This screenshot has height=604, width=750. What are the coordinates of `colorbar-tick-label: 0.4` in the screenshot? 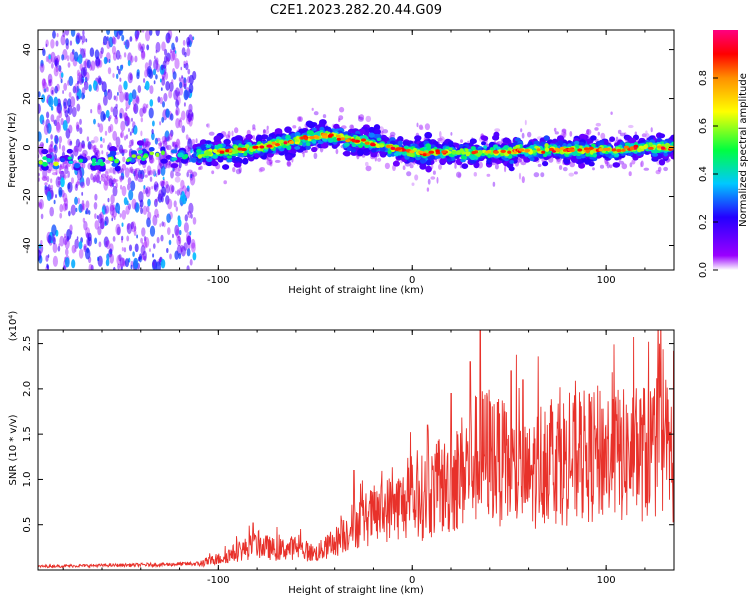 It's located at (703, 174).